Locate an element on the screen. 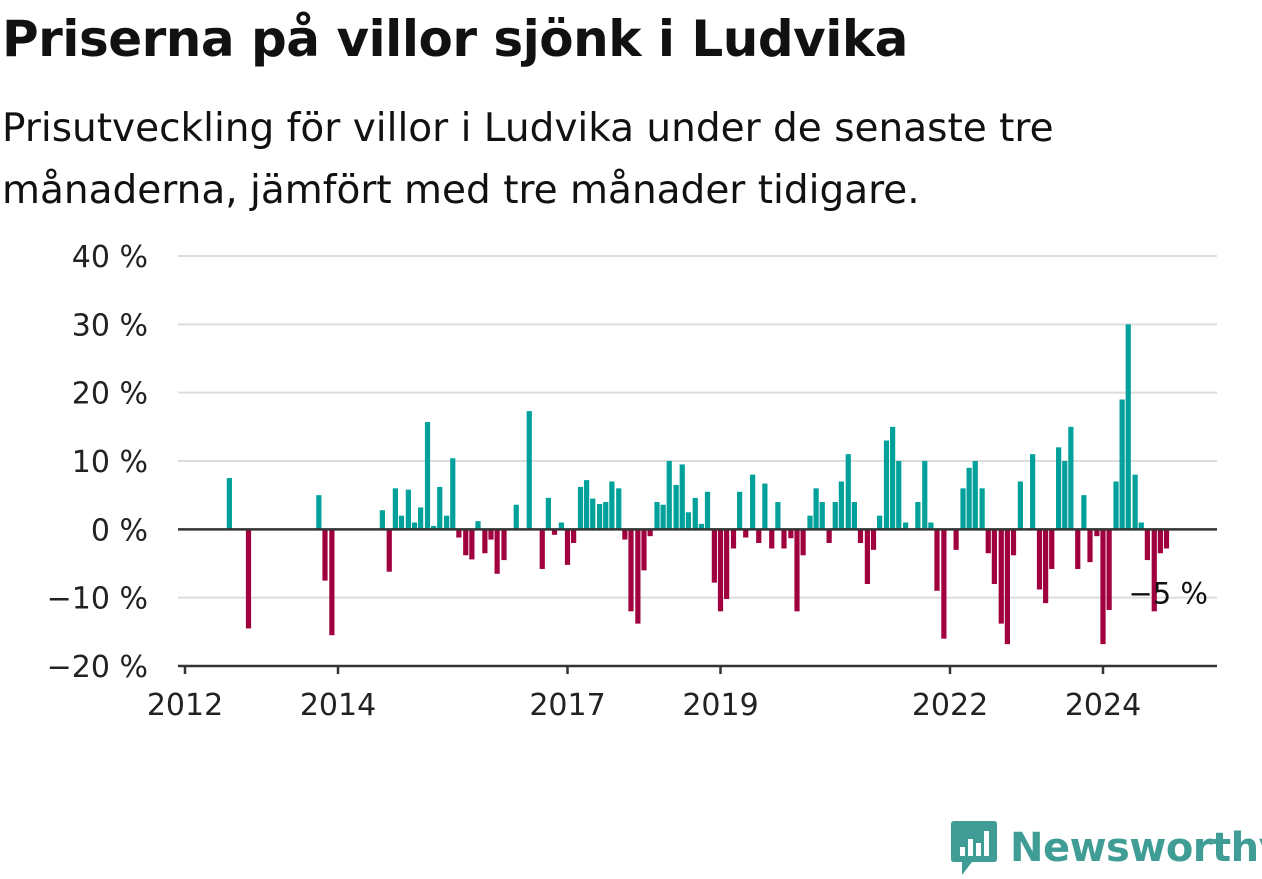  x-tick-label: 2014 is located at coordinates (338, 705).